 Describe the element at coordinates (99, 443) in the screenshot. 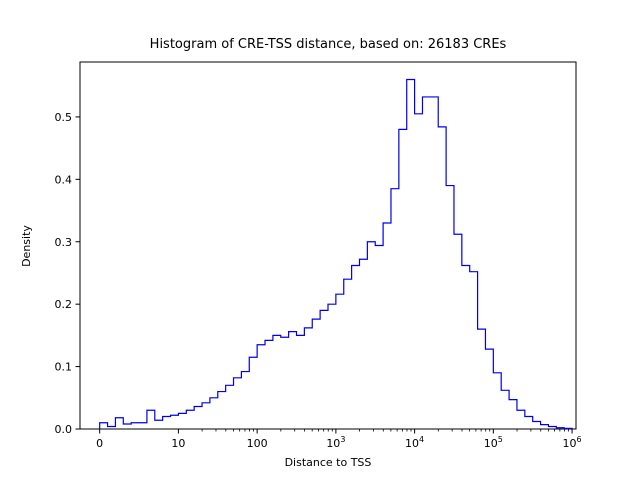

I see `x-tick-label: 0` at that location.